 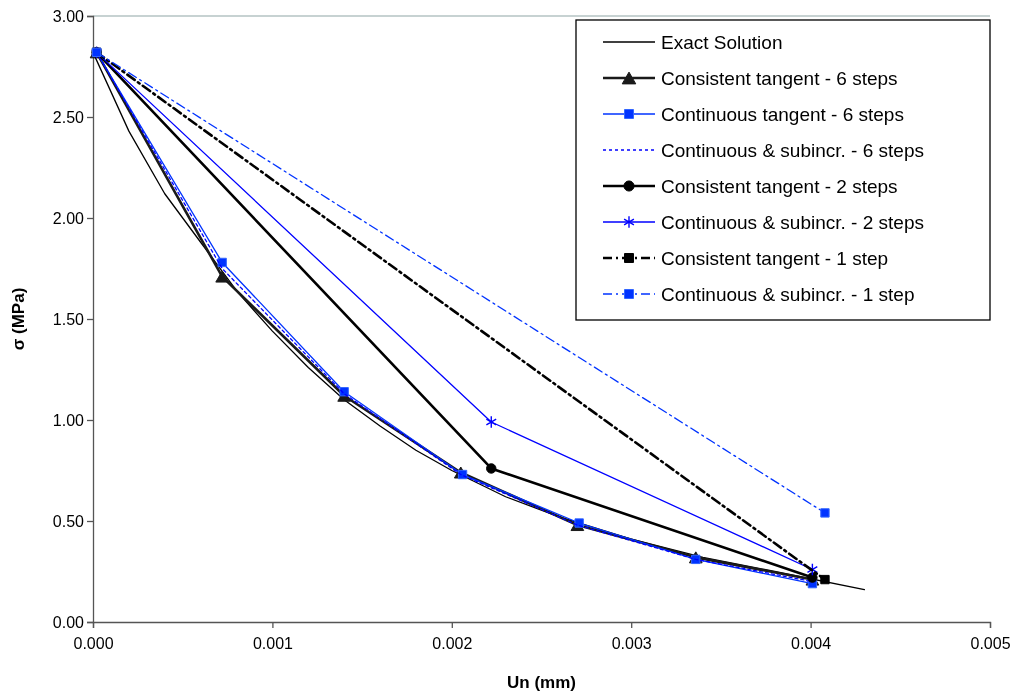 I want to click on y-tick-label: 2.50, so click(x=68, y=117).